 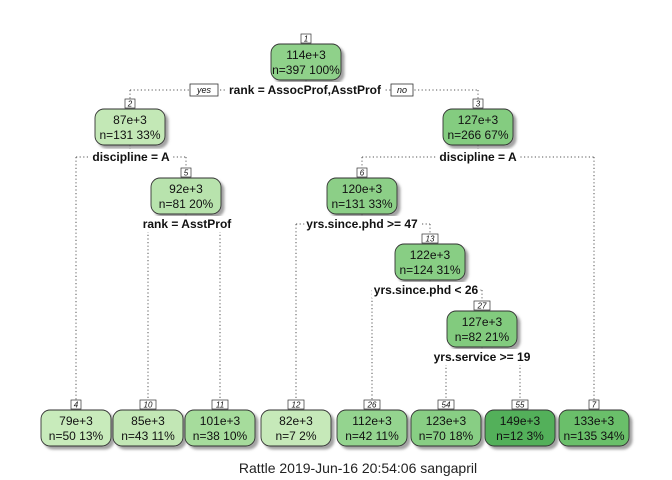 I want to click on node-number: 4, so click(x=76, y=405).